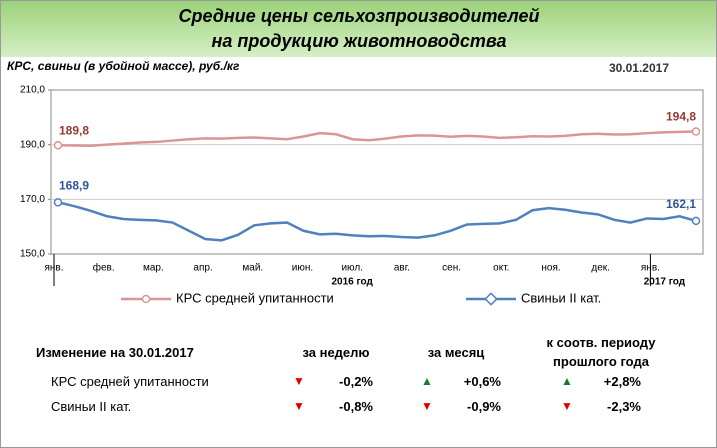  What do you see at coordinates (484, 406) in the screenshot?
I see `change-value: -0,9%` at bounding box center [484, 406].